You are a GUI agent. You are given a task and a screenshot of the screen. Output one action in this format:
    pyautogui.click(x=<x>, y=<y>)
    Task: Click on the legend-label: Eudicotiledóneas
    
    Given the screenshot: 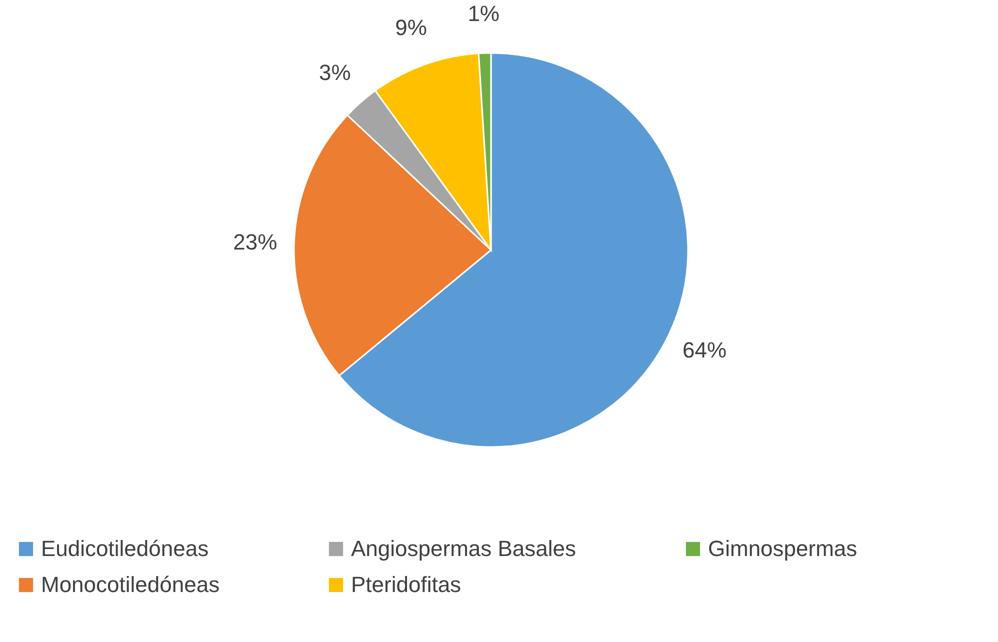 What is the action you would take?
    pyautogui.click(x=125, y=548)
    